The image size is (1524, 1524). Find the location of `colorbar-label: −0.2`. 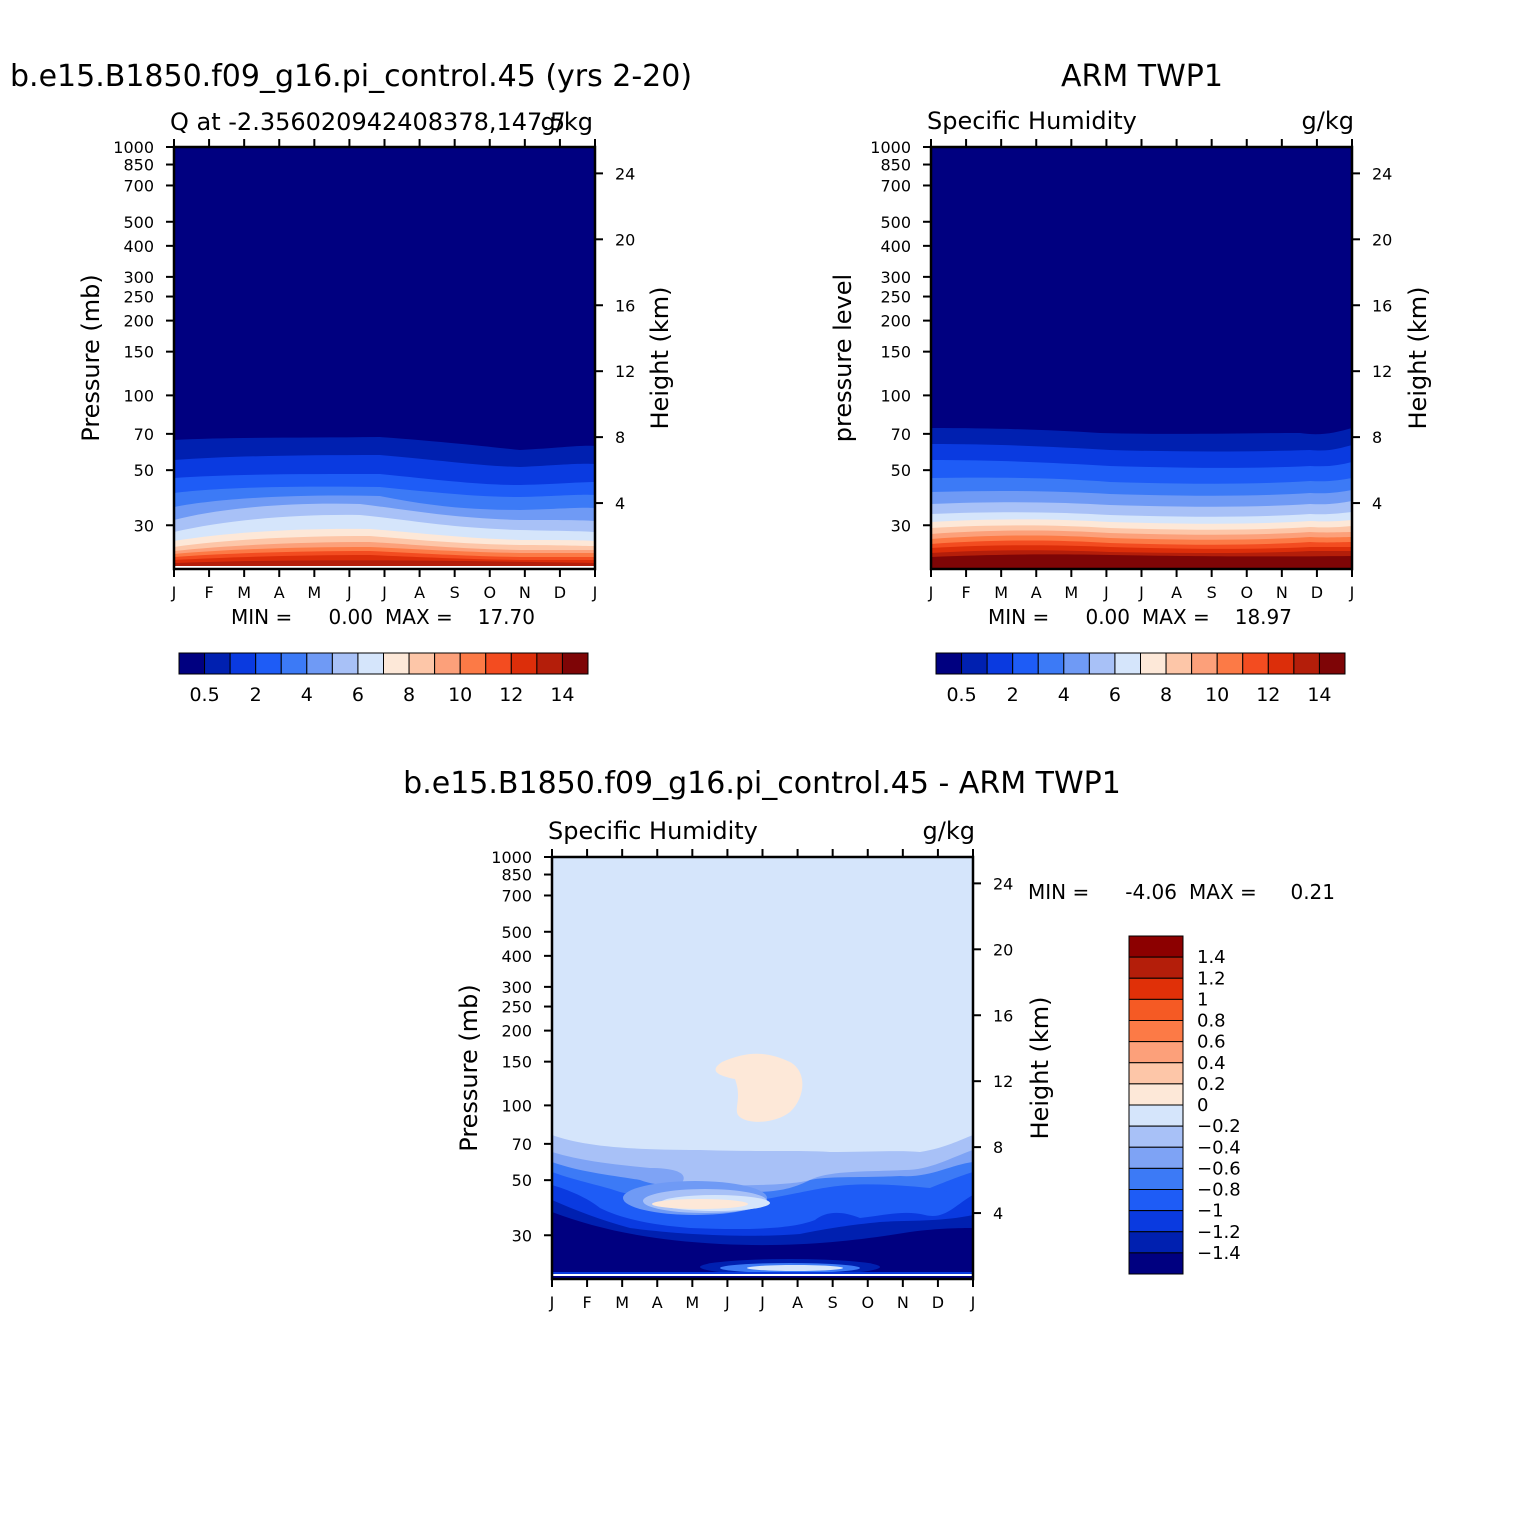

colorbar-label: −0.2 is located at coordinates (1219, 1126).